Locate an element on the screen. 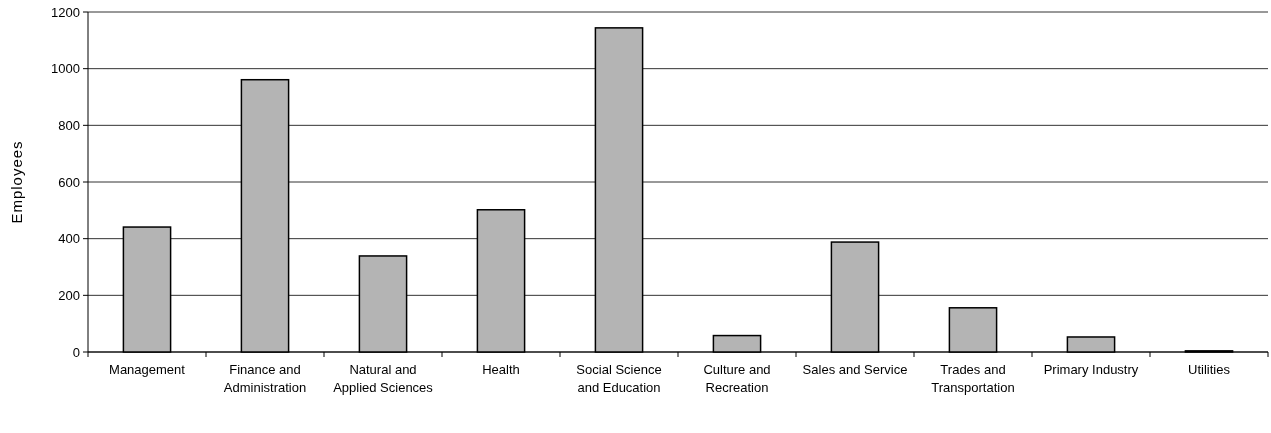 This screenshot has width=1271, height=433. y-tick-label: 200 is located at coordinates (69, 295).